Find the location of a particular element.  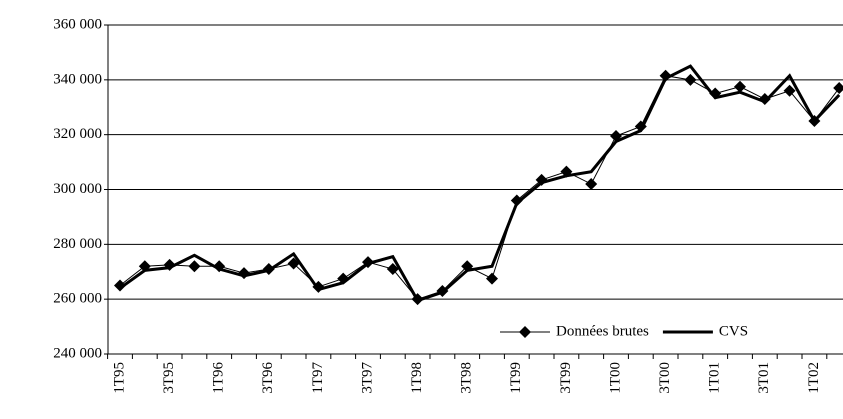

y-tick-label: 280 000 is located at coordinates (77, 244).